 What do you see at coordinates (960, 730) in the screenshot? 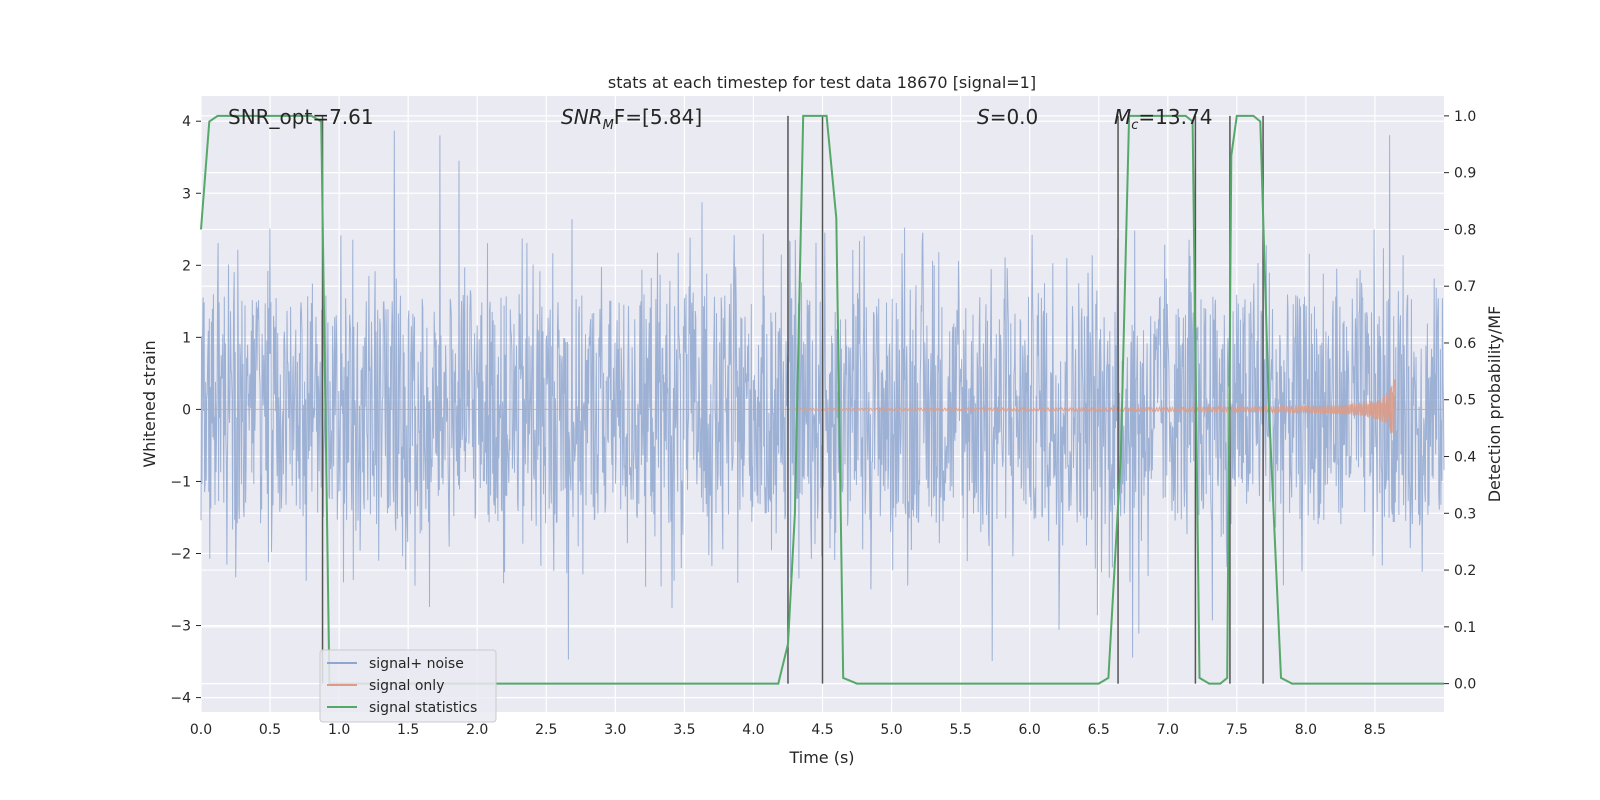
I see `x-tick-label: 5.5` at bounding box center [960, 730].